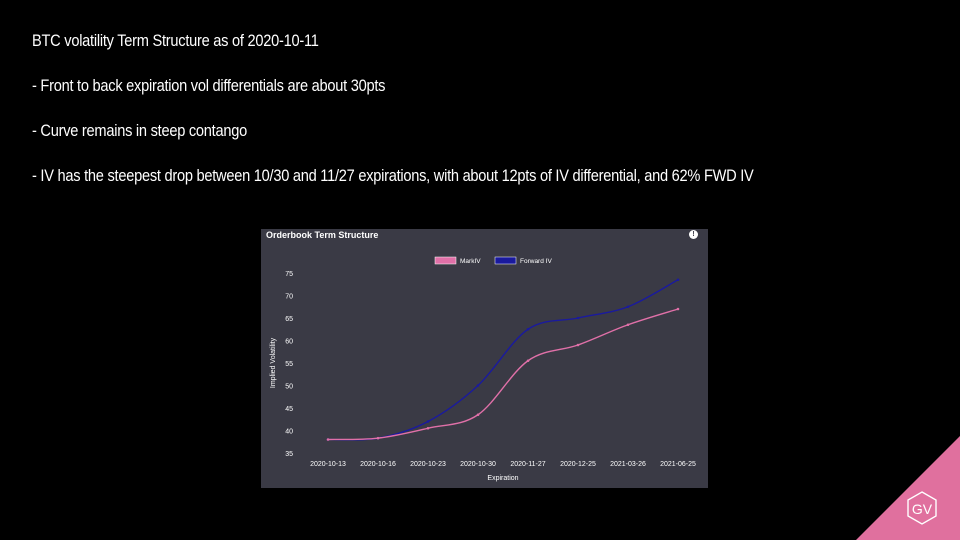 This screenshot has height=540, width=960. What do you see at coordinates (428, 464) in the screenshot?
I see `x-tick-label: 2020-10-23` at bounding box center [428, 464].